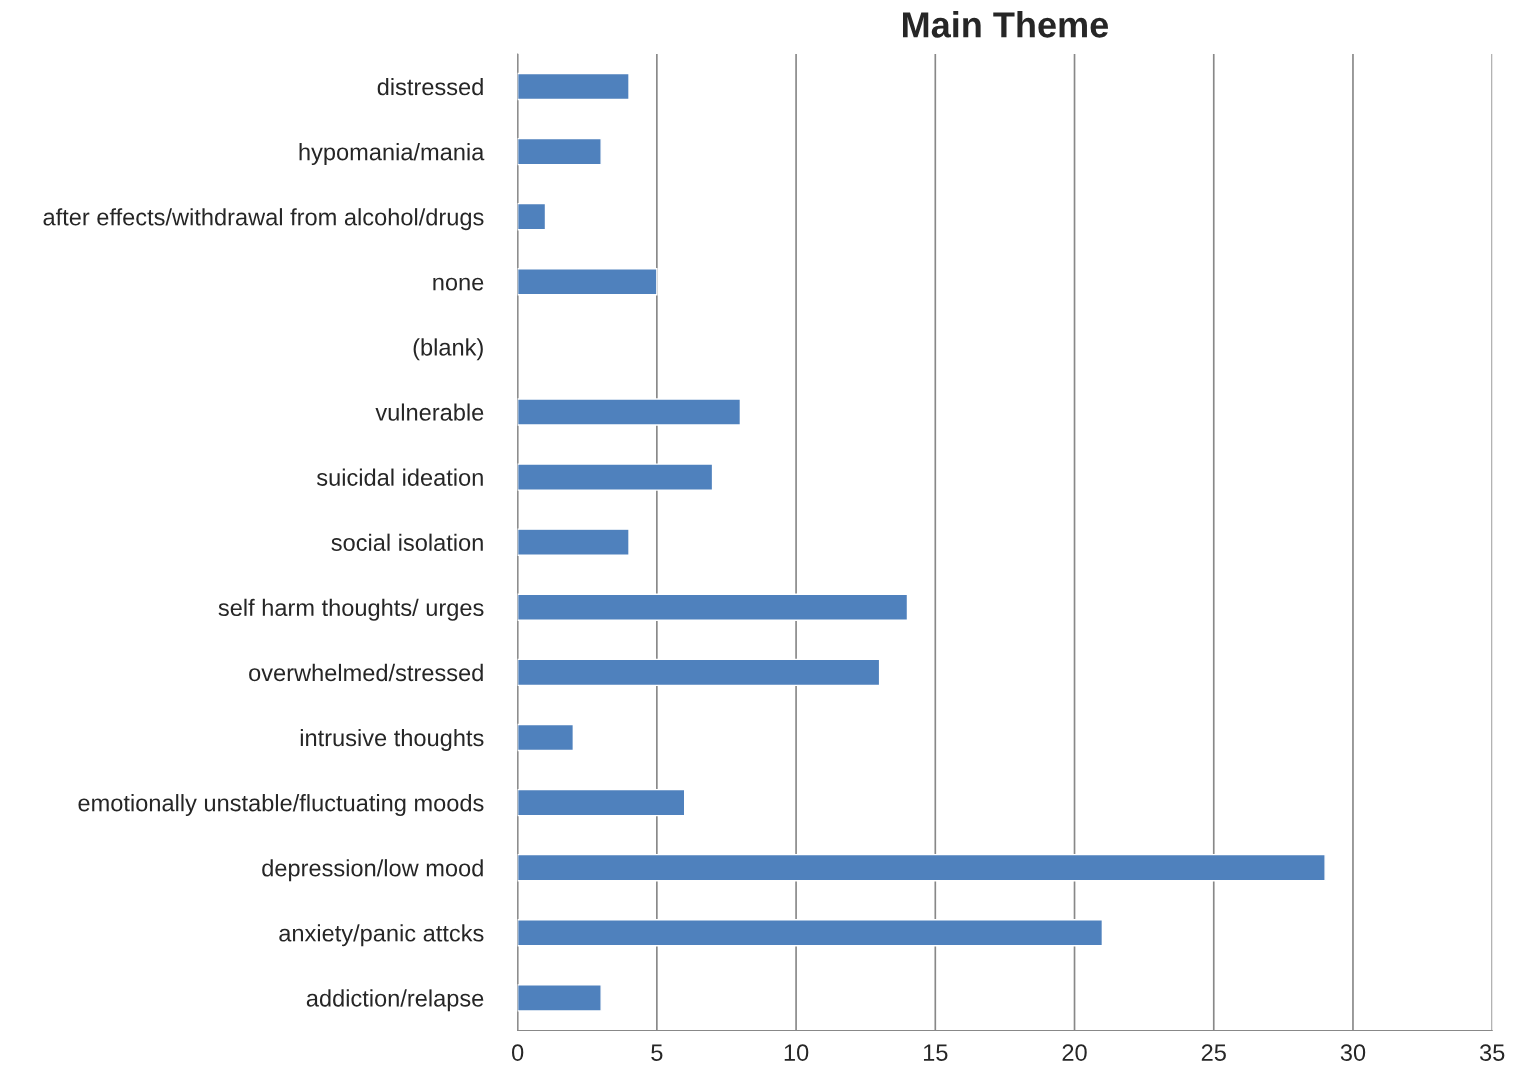 The width and height of the screenshot is (1518, 1079). What do you see at coordinates (429, 412) in the screenshot?
I see `y-tick-label: vulnerable` at bounding box center [429, 412].